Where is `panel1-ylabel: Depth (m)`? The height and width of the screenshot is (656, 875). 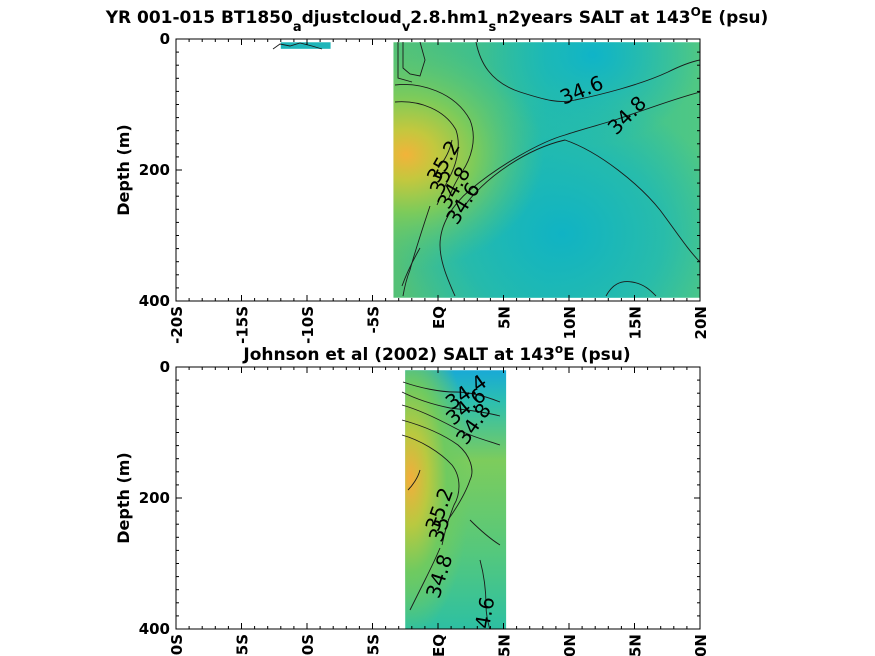 panel1-ylabel: Depth (m) is located at coordinates (123, 170).